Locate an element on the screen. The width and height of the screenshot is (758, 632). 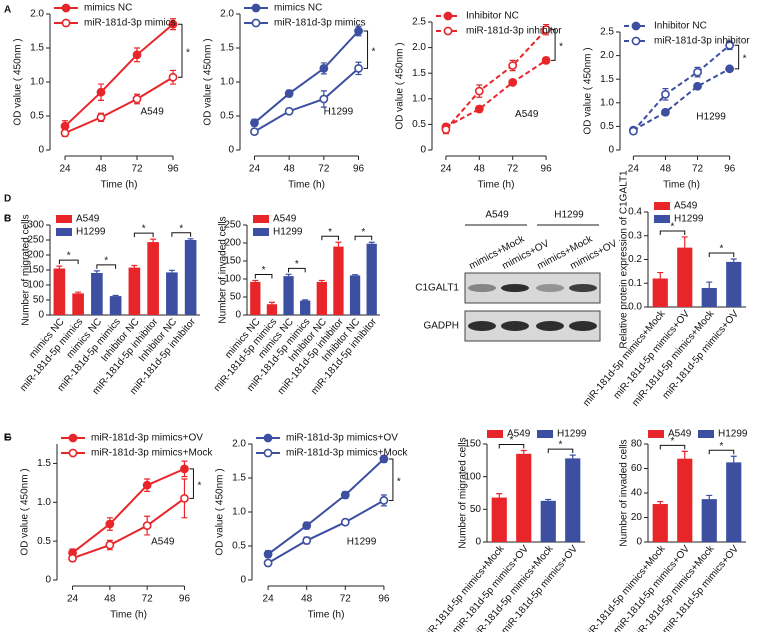
x-axis-label: Time (h) is located at coordinates (681, 185).